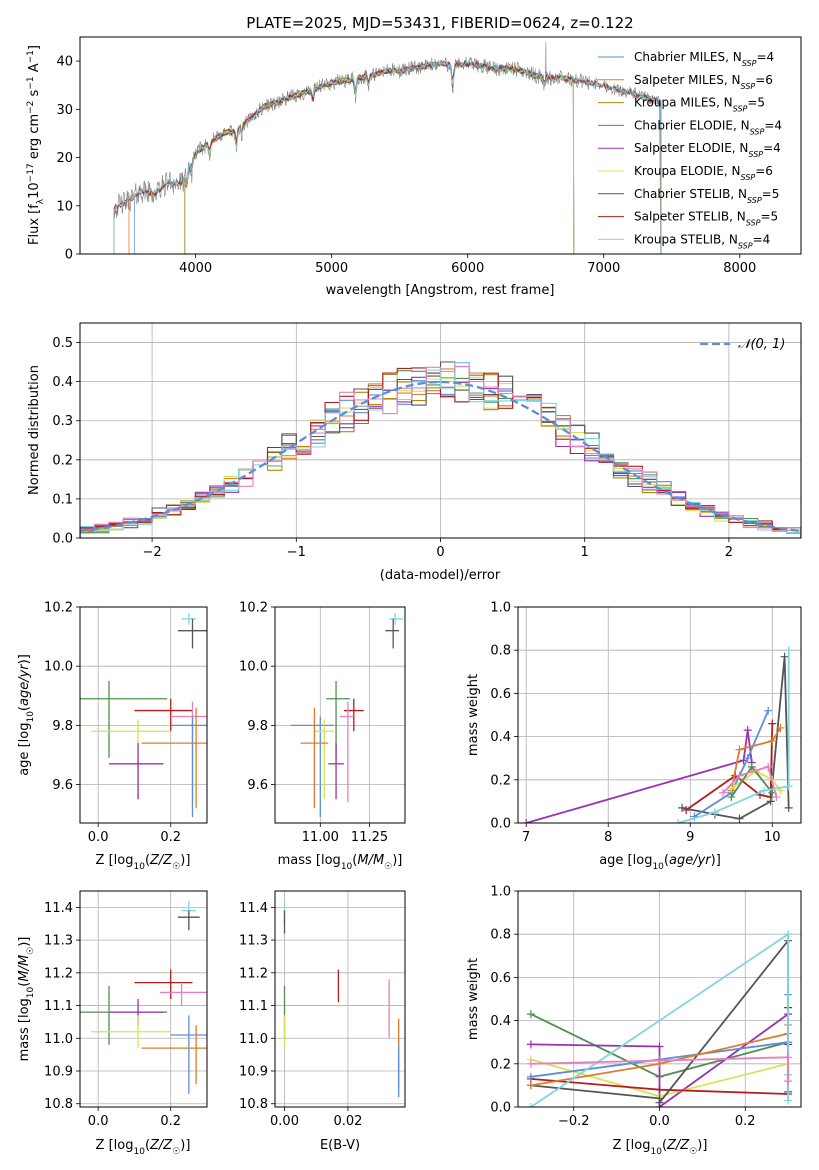  Describe the element at coordinates (687, 171) in the screenshot. I see `legend-text: Kroupa ELODIE, N` at that location.